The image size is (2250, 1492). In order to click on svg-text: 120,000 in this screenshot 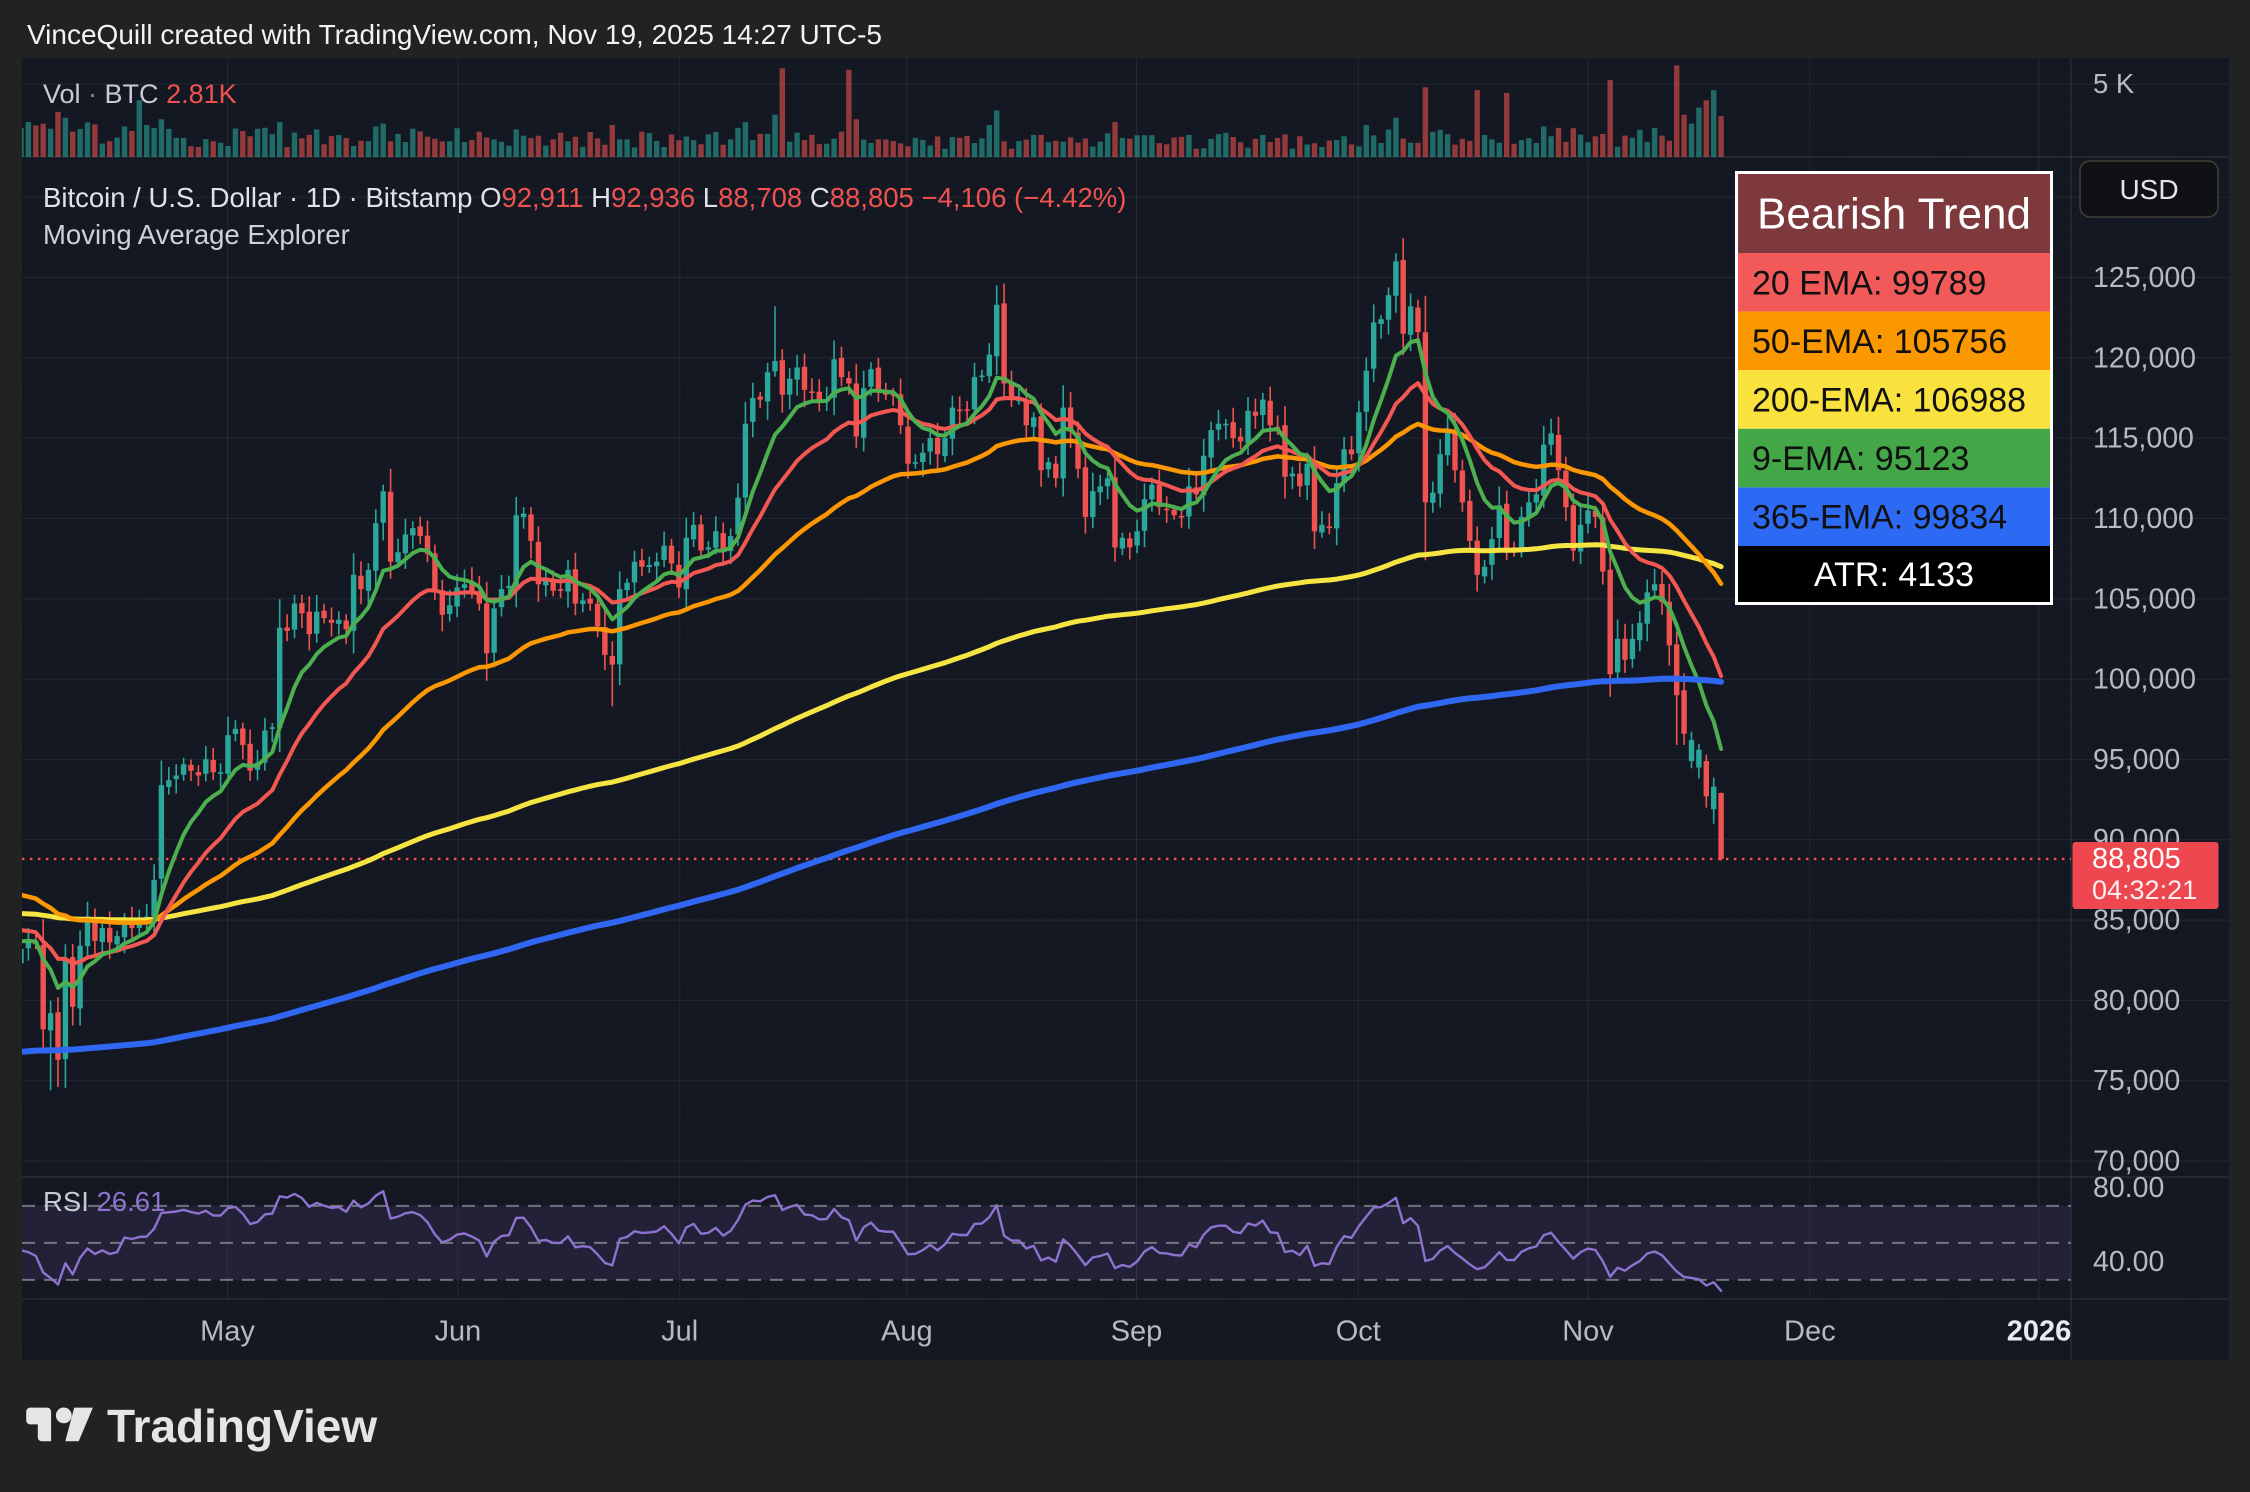, I will do `click(2144, 358)`.